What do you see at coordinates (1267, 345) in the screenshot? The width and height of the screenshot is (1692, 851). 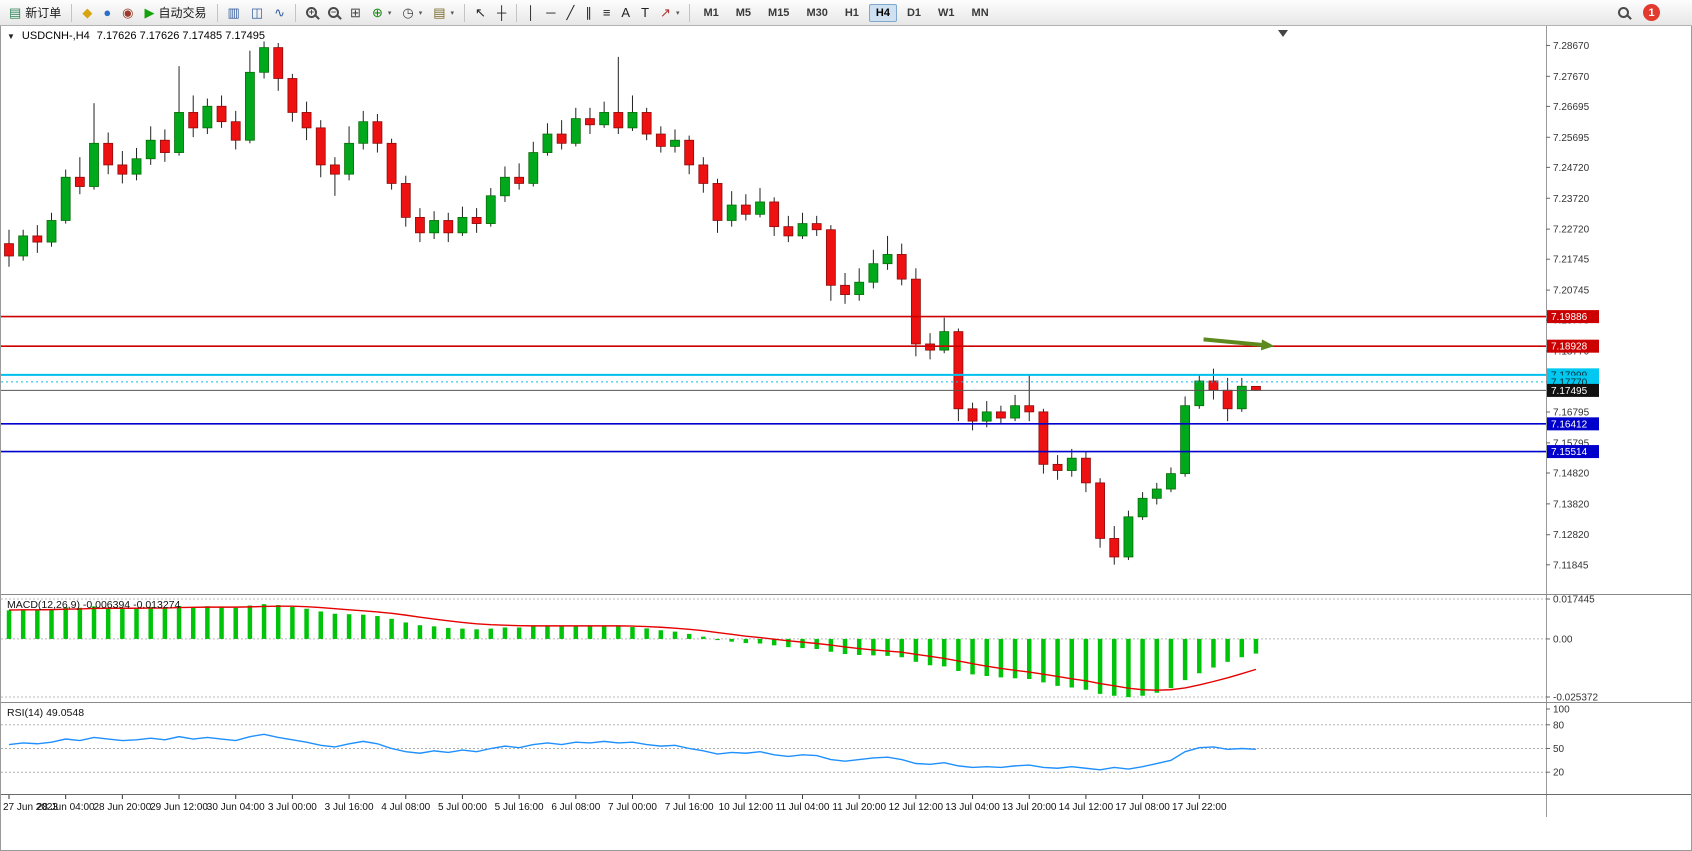 I see `arrow-annotation-head` at bounding box center [1267, 345].